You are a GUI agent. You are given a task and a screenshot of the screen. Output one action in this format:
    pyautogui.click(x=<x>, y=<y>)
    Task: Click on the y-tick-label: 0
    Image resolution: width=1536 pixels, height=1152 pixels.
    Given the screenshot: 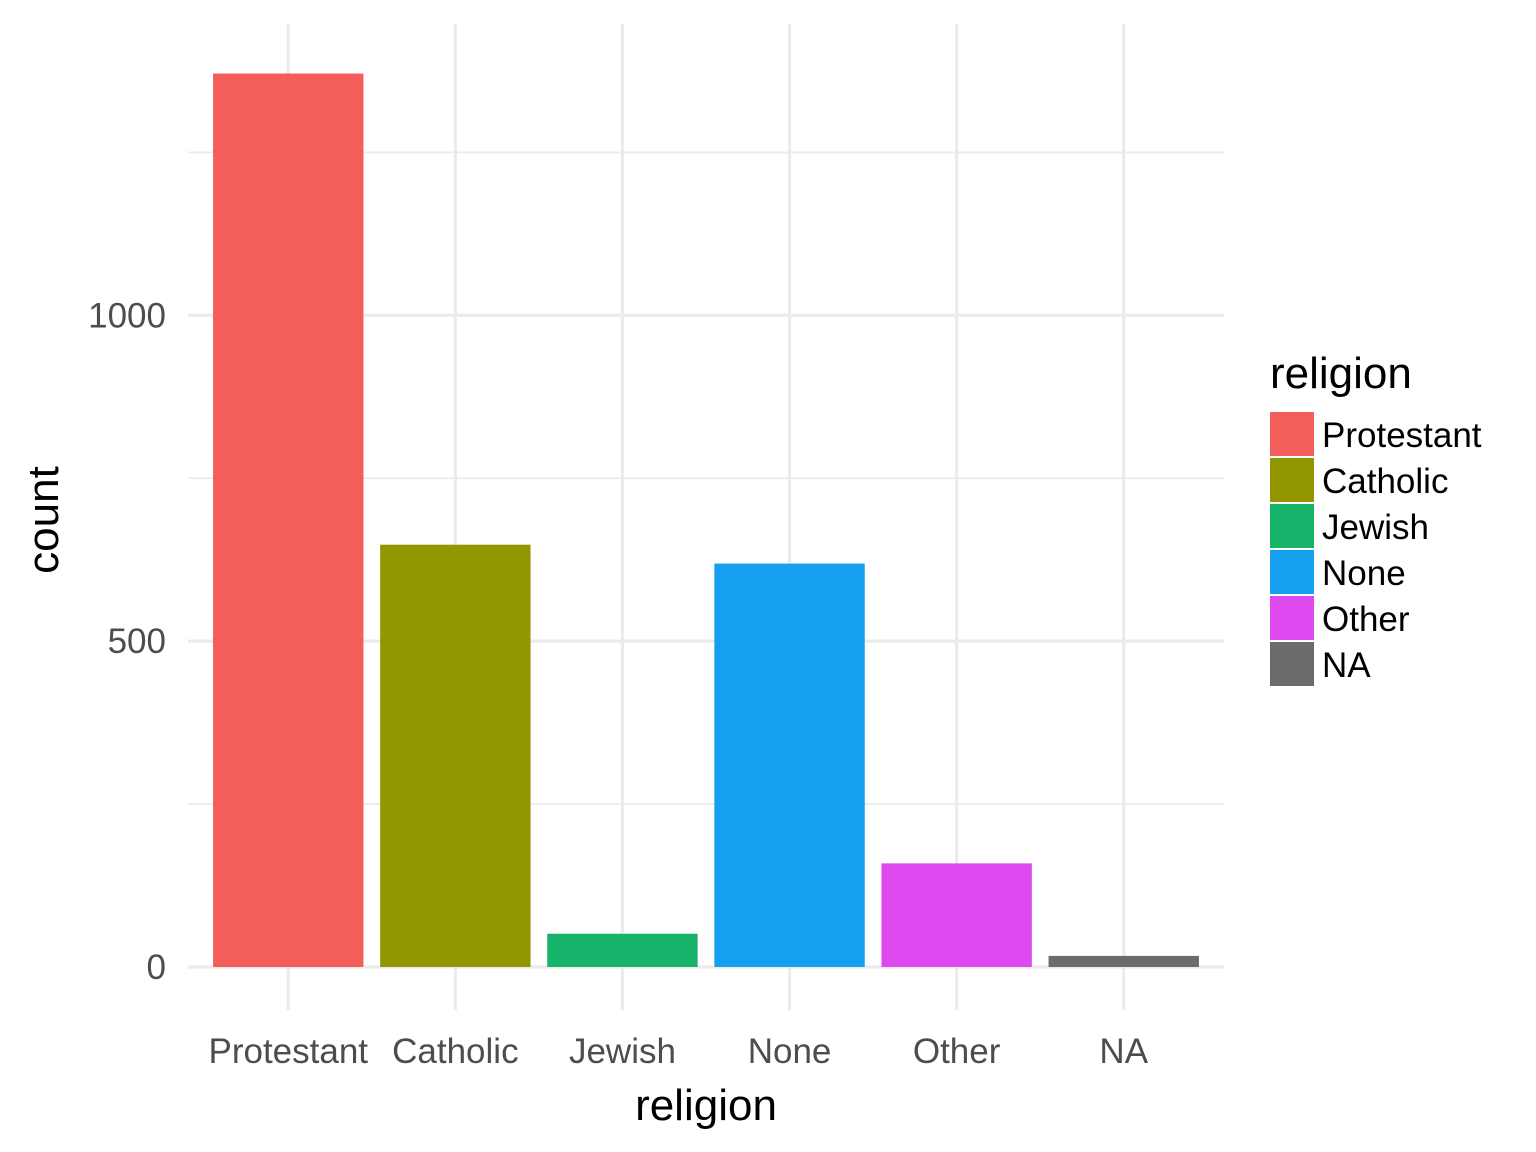 What is the action you would take?
    pyautogui.click(x=156, y=967)
    